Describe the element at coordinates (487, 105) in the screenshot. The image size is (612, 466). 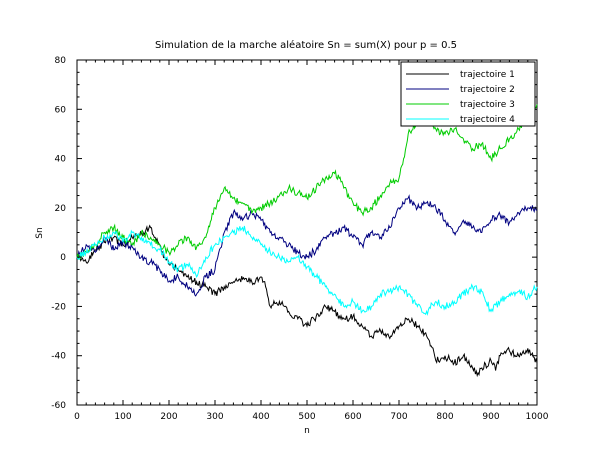
I see `legend-label-3: trajectoire 3` at that location.